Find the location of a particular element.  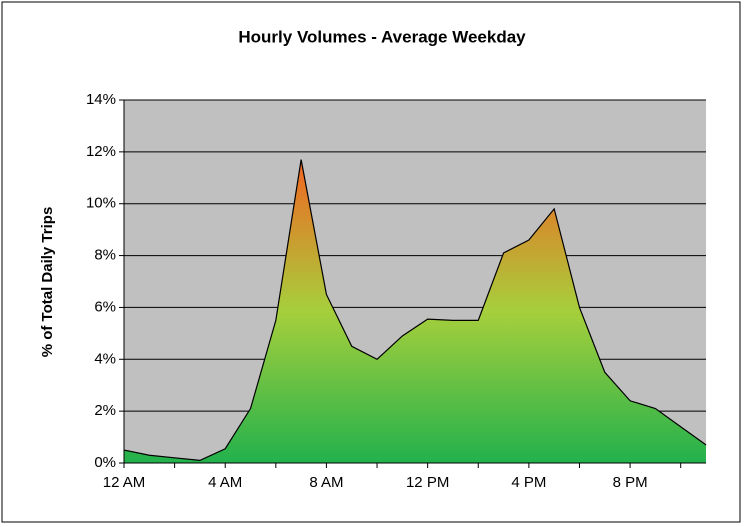

x-tick-label: 8 PM is located at coordinates (630, 482).